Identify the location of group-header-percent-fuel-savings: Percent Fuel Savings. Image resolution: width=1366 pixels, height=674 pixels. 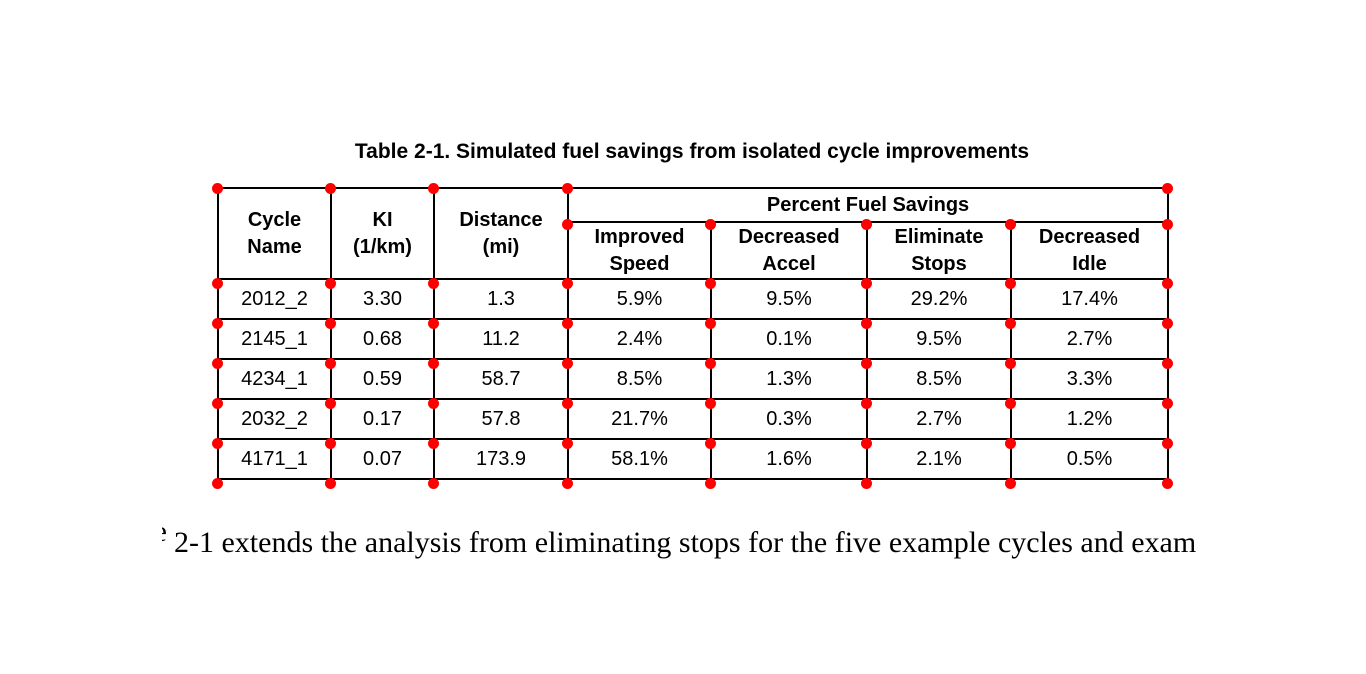
(868, 205).